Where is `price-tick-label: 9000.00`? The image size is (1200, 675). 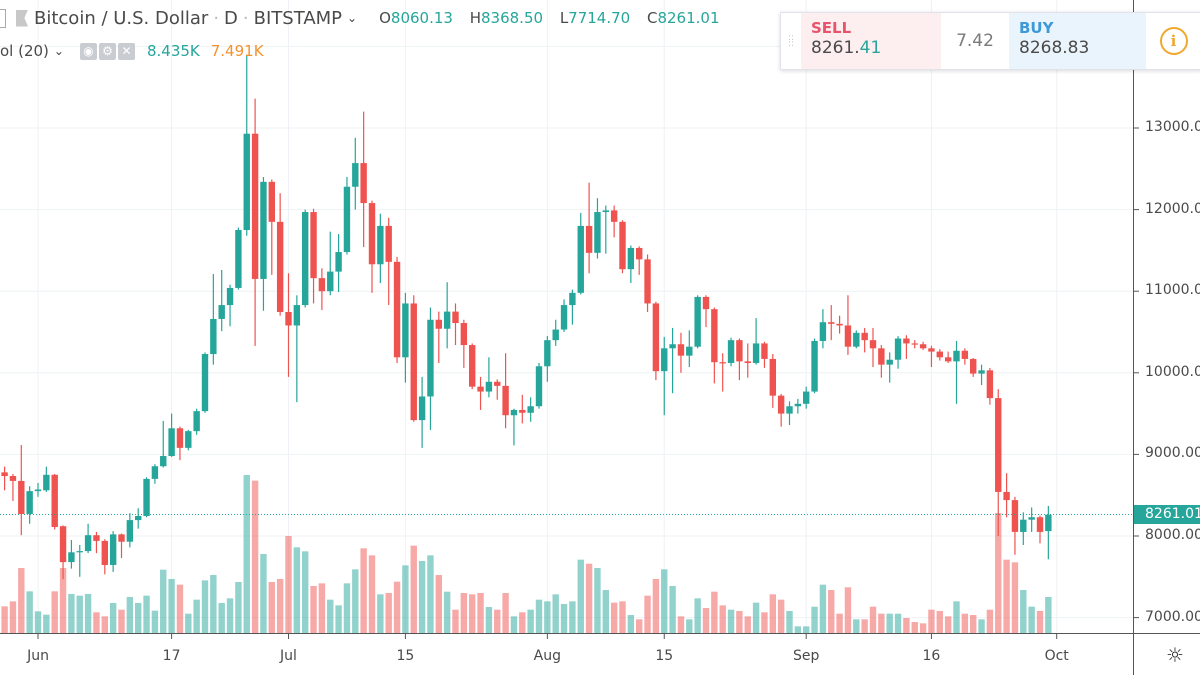 price-tick-label: 9000.00 is located at coordinates (1172, 453).